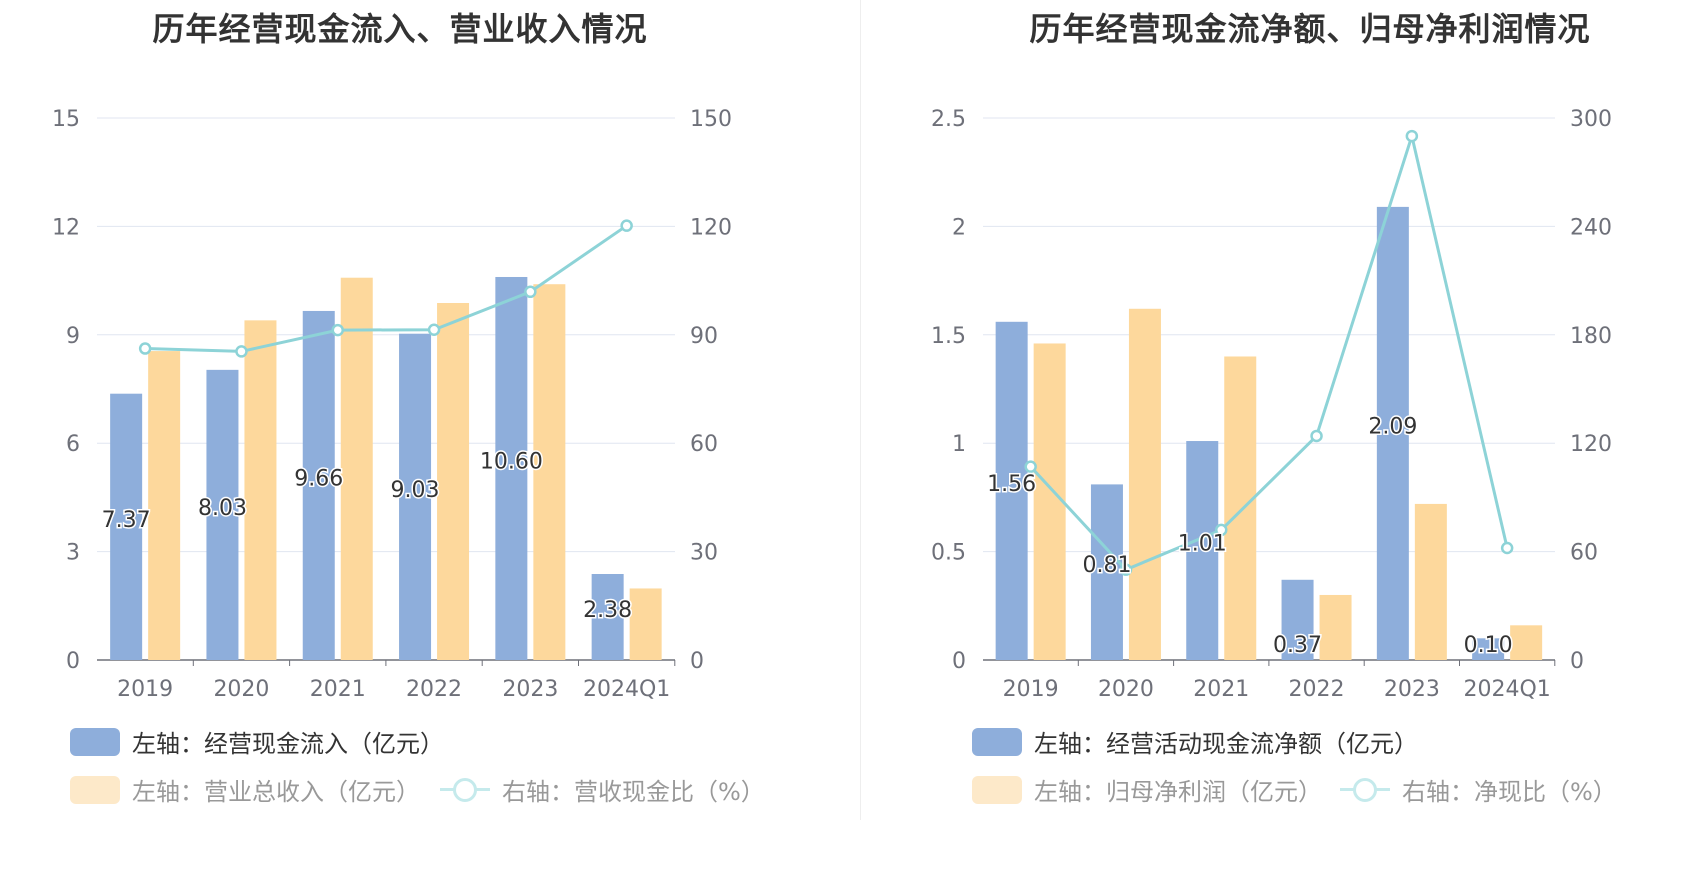 This screenshot has height=874, width=1700. Describe the element at coordinates (222, 508) in the screenshot. I see `bar-data-label: 8.03` at that location.